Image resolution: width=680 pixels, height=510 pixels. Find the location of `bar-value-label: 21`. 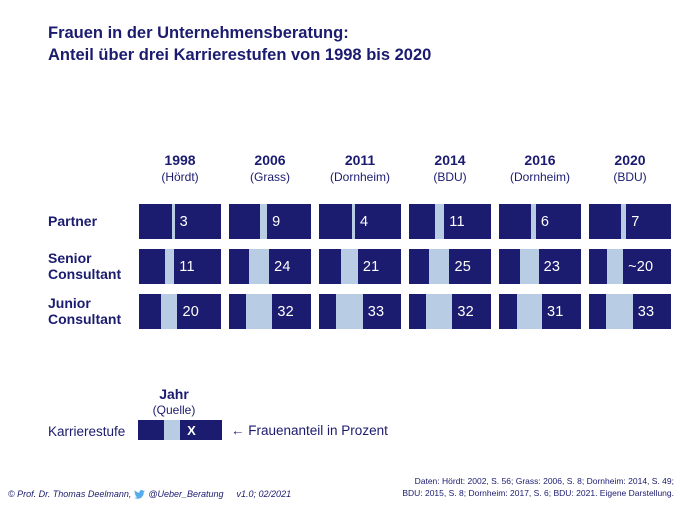

bar-value-label: 21 is located at coordinates (379, 266).